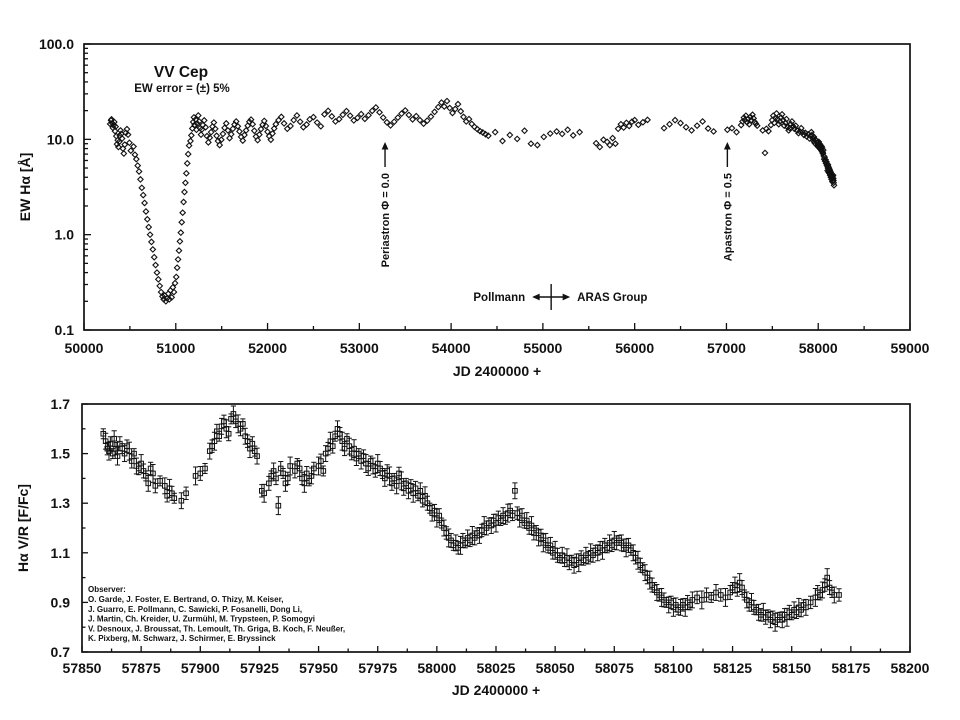 This screenshot has width=960, height=720. I want to click on observer-note-title: Observer:, so click(107, 589).